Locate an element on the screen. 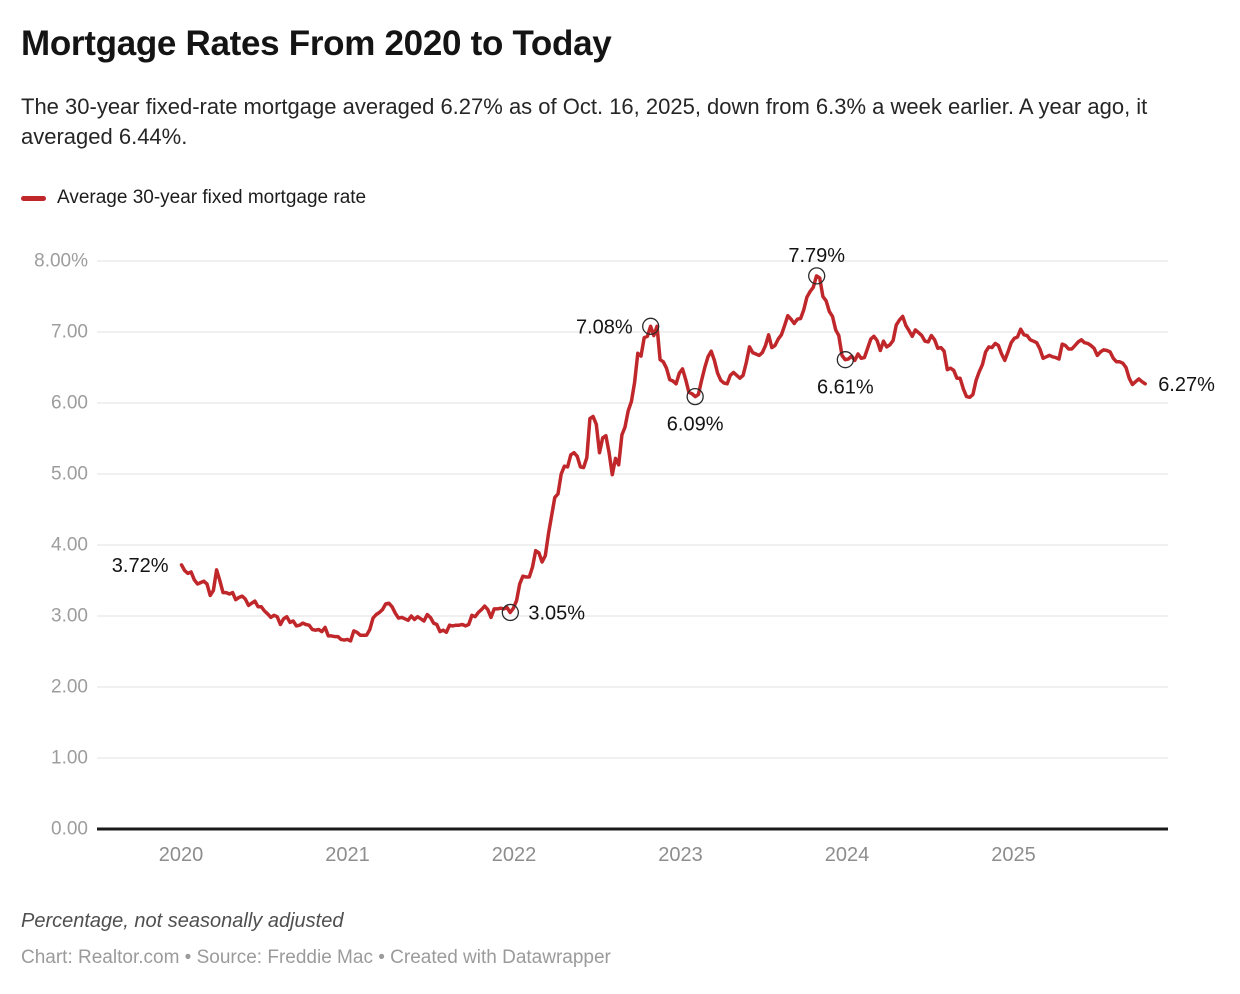 Image resolution: width=1240 pixels, height=994 pixels. x-axis-tick-label: 2025 is located at coordinates (1013, 855).